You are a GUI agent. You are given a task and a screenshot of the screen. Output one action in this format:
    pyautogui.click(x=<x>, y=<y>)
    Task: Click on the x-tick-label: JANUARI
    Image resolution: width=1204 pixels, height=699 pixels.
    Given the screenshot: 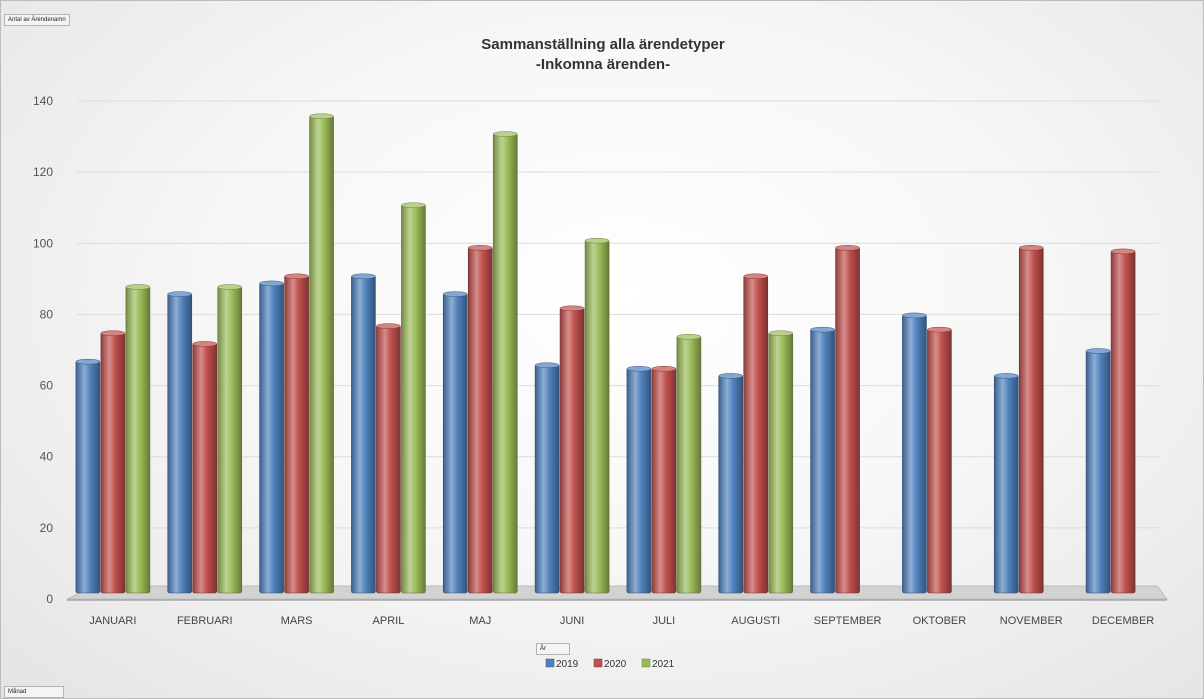 What is the action you would take?
    pyautogui.click(x=112, y=621)
    